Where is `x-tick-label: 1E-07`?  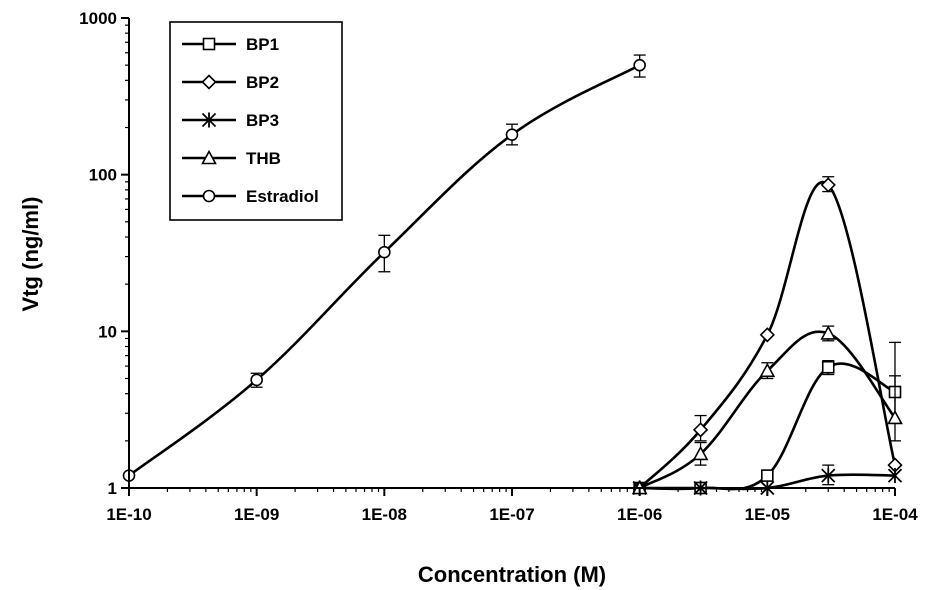 x-tick-label: 1E-07 is located at coordinates (511, 514).